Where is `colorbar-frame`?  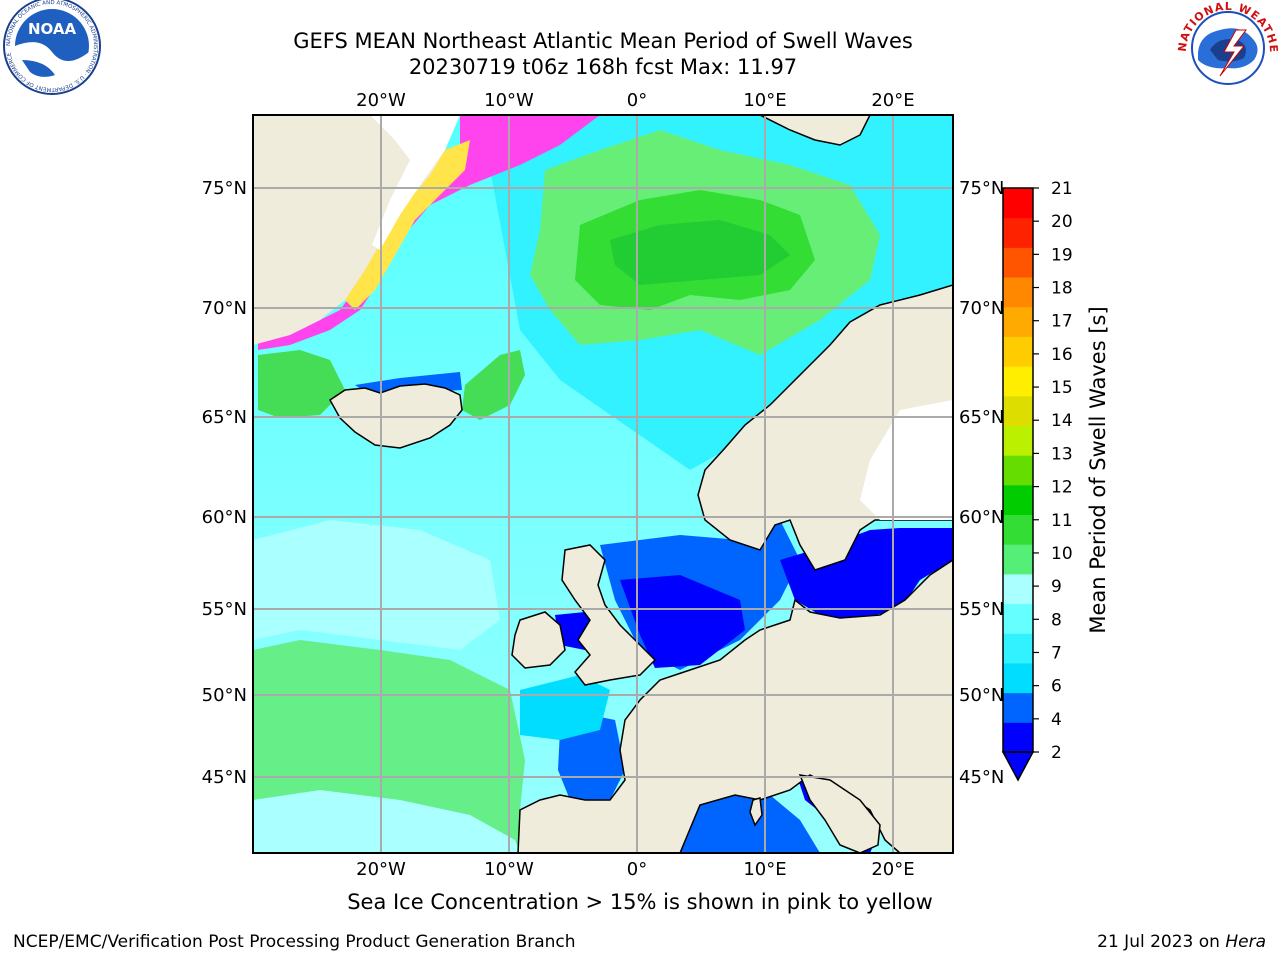
colorbar-frame is located at coordinates (1018, 470).